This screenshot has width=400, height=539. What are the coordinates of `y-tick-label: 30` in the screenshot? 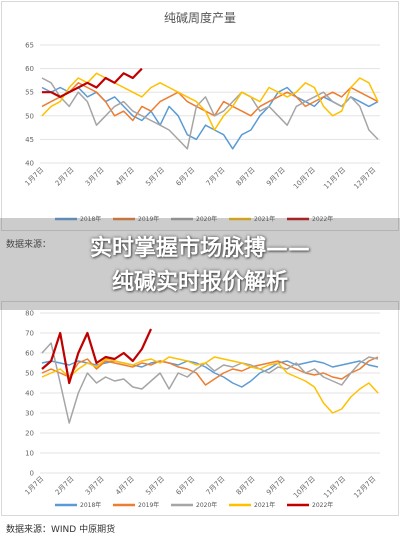 It's located at (29, 414).